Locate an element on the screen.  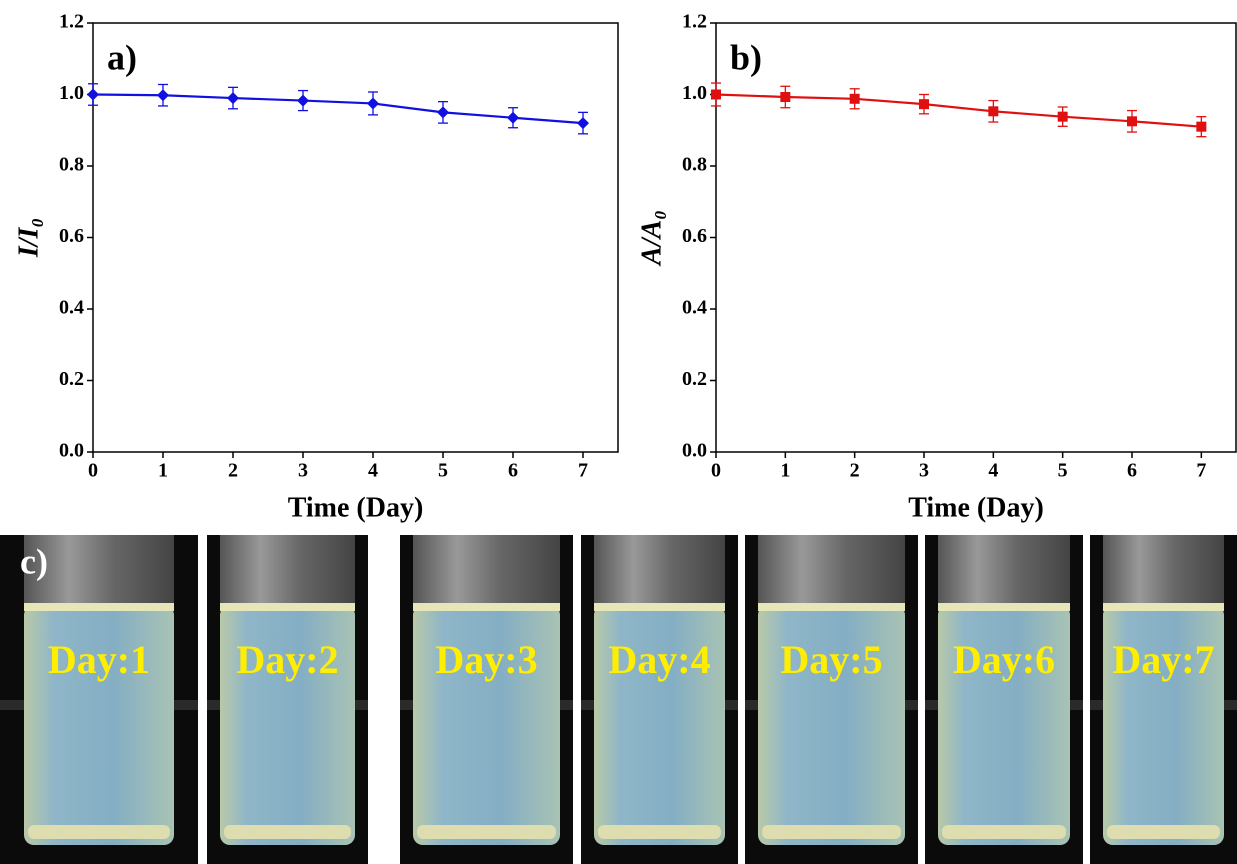
y-axis-label: I/I₀ is located at coordinates (28, 238).